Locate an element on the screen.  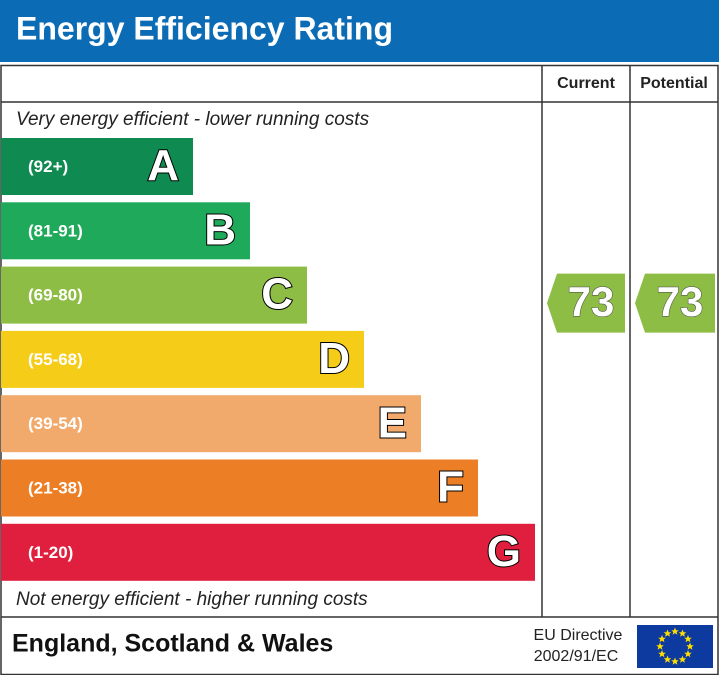
band-letter: D is located at coordinates (334, 358).